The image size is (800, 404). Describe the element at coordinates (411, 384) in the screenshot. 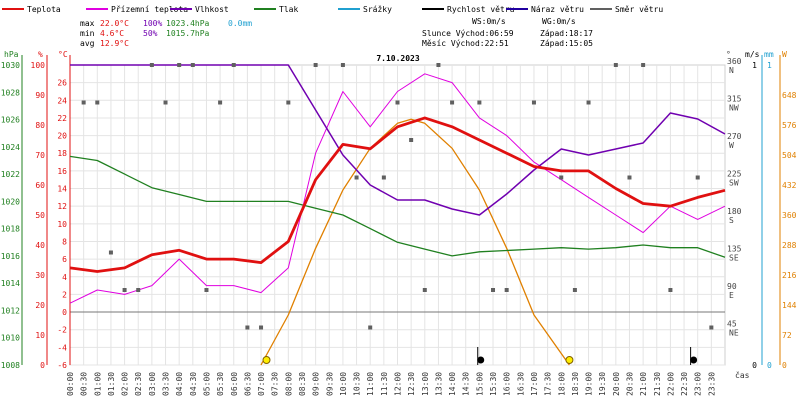

I see `x-tick-label: 12:30` at that location.